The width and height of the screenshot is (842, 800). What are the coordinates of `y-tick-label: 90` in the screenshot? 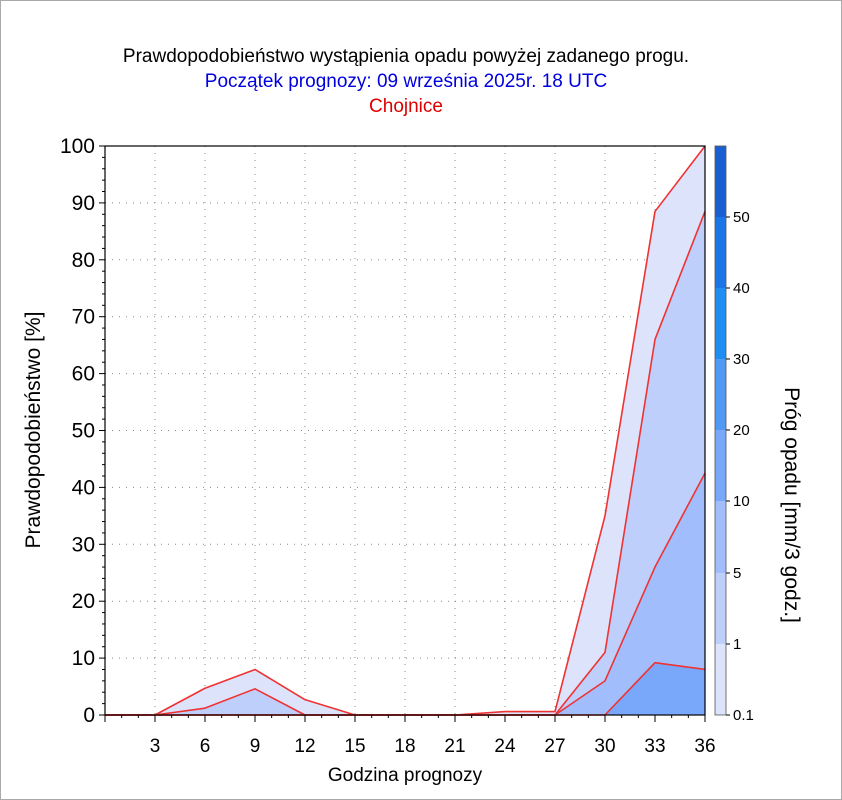 It's located at (83, 203).